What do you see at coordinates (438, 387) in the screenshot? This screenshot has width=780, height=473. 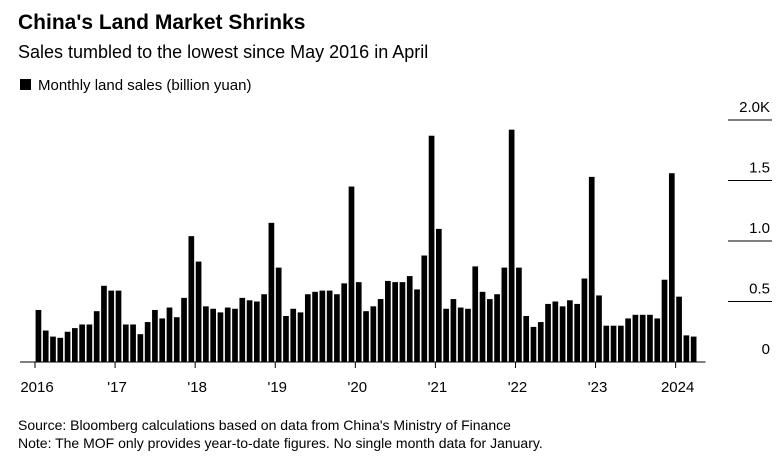 I see `x-tick-label: '21` at bounding box center [438, 387].